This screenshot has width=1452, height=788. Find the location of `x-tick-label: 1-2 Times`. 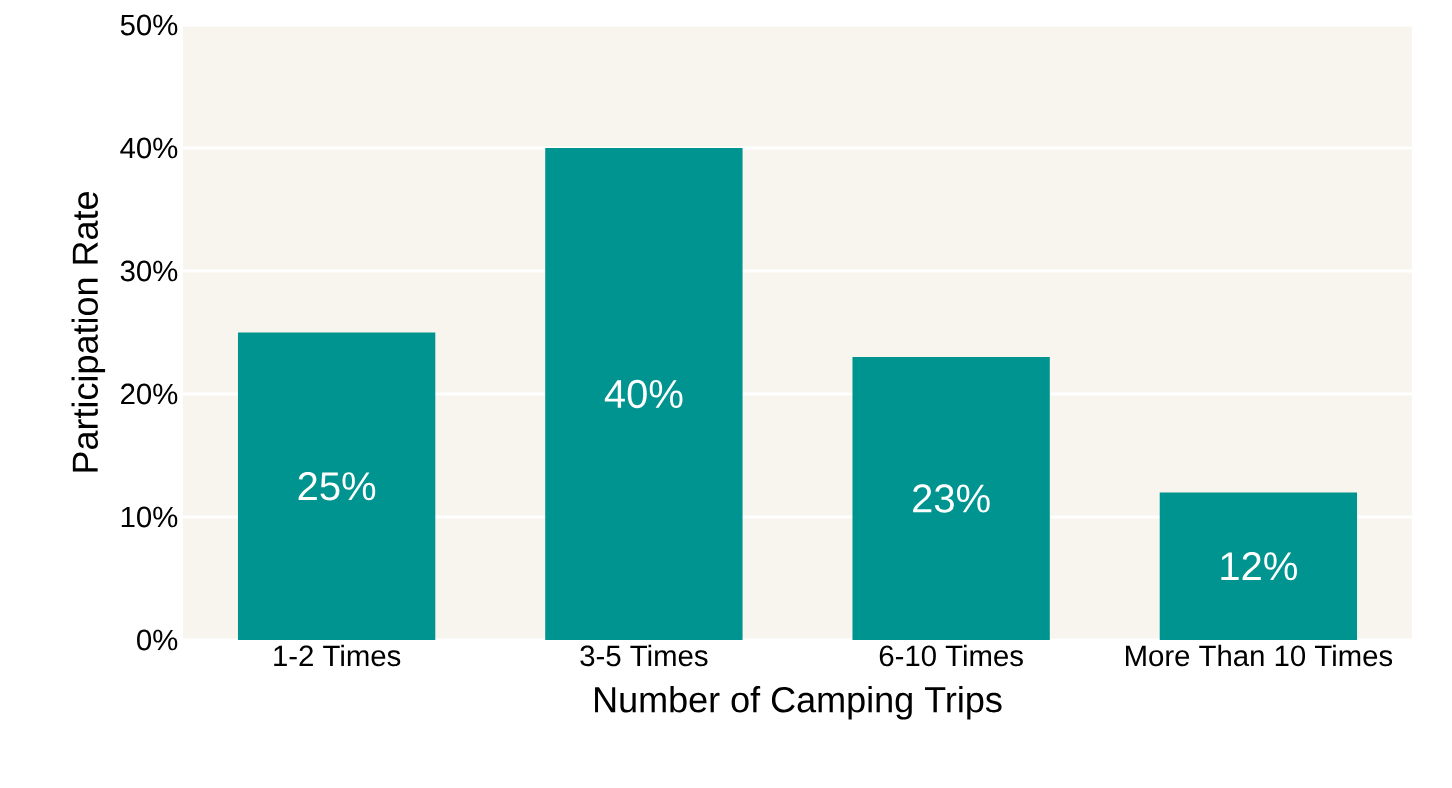

x-tick-label: 1-2 Times is located at coordinates (337, 655).